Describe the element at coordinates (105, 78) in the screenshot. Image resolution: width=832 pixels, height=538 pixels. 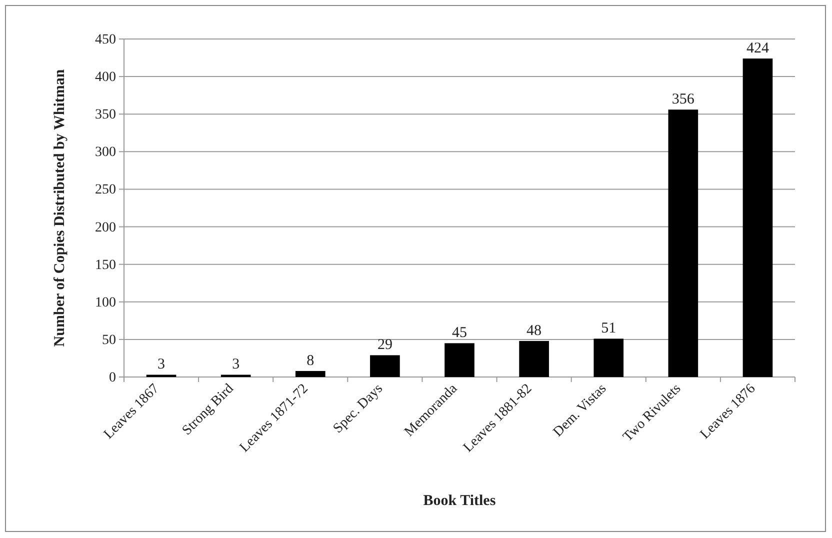
I see `y-tick-label: 400` at that location.